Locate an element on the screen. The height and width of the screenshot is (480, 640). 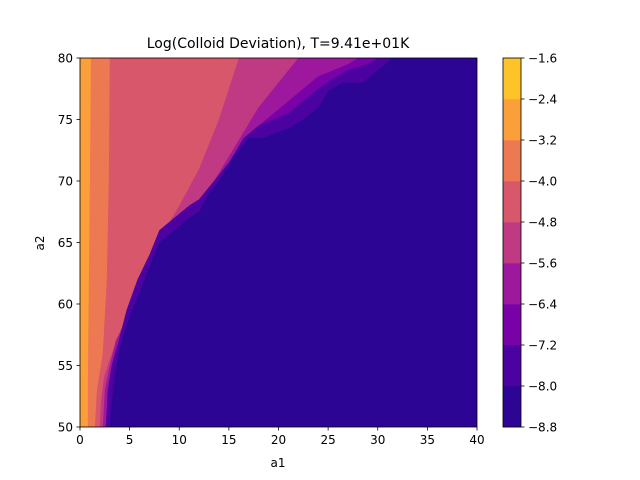
x-axis: 0 5 10 15 20 25 30 35 40 is located at coordinates (280, 437).